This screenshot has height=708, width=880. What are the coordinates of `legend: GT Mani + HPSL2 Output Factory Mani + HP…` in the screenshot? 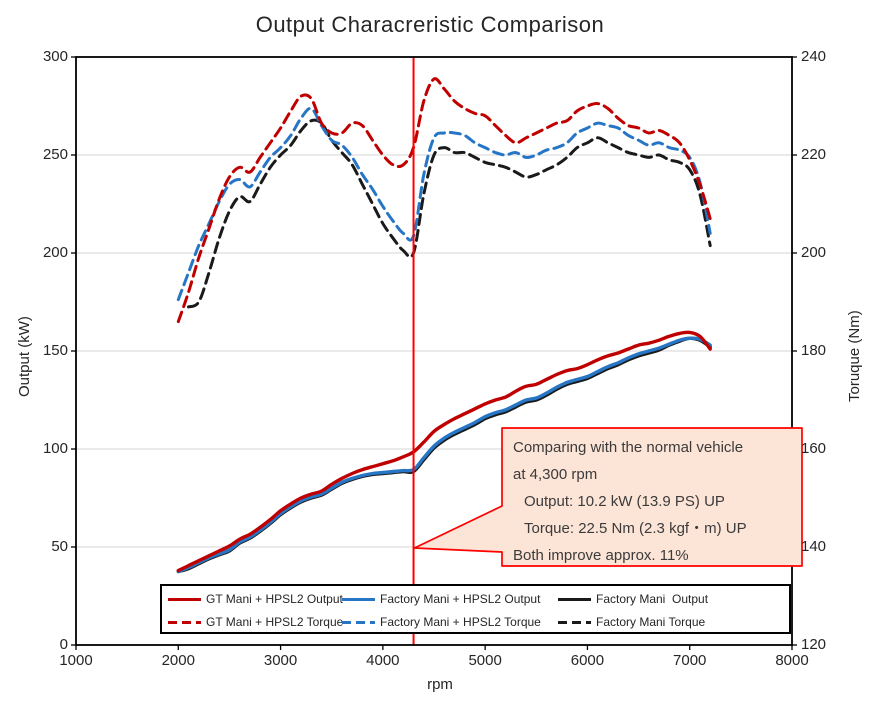 It's located at (475, 609).